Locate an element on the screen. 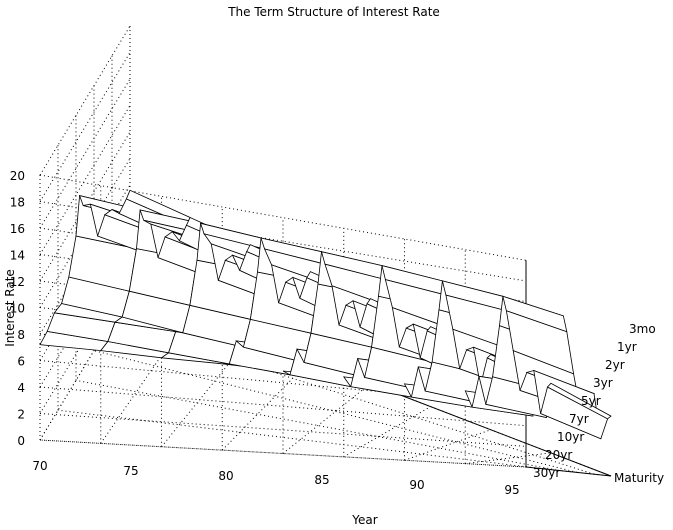  z-tick-label: 10 is located at coordinates (17, 309).